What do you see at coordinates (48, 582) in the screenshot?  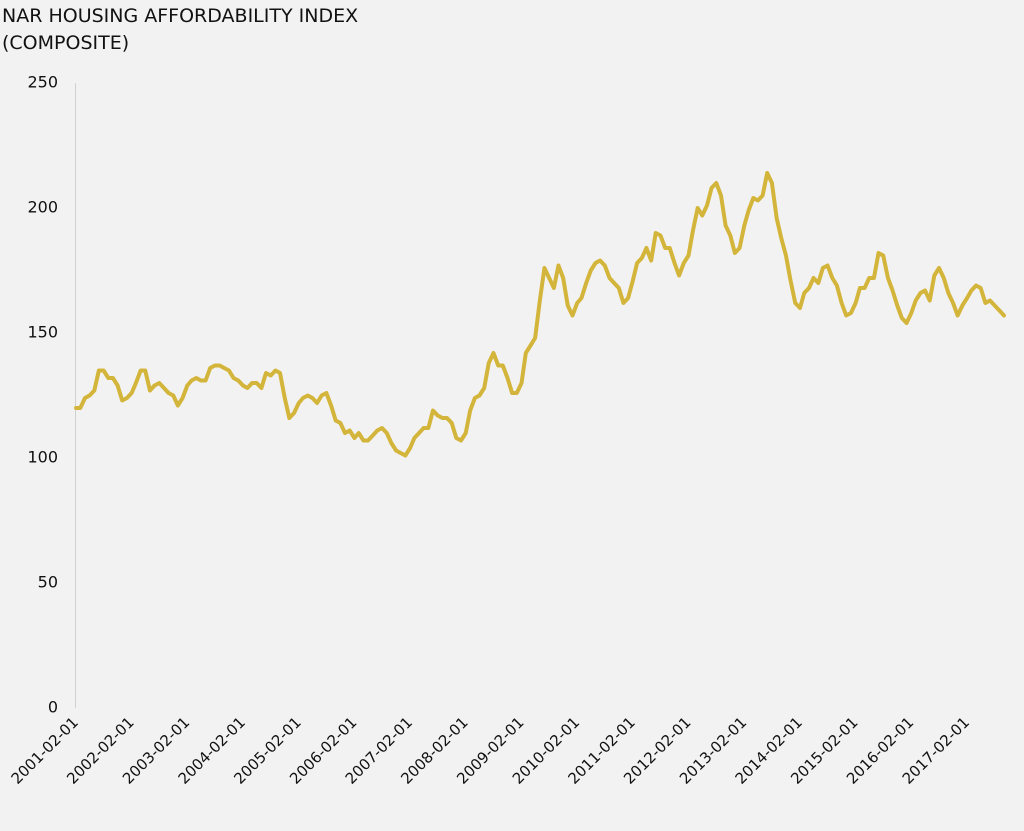 I see `y-tick-label: 50` at bounding box center [48, 582].